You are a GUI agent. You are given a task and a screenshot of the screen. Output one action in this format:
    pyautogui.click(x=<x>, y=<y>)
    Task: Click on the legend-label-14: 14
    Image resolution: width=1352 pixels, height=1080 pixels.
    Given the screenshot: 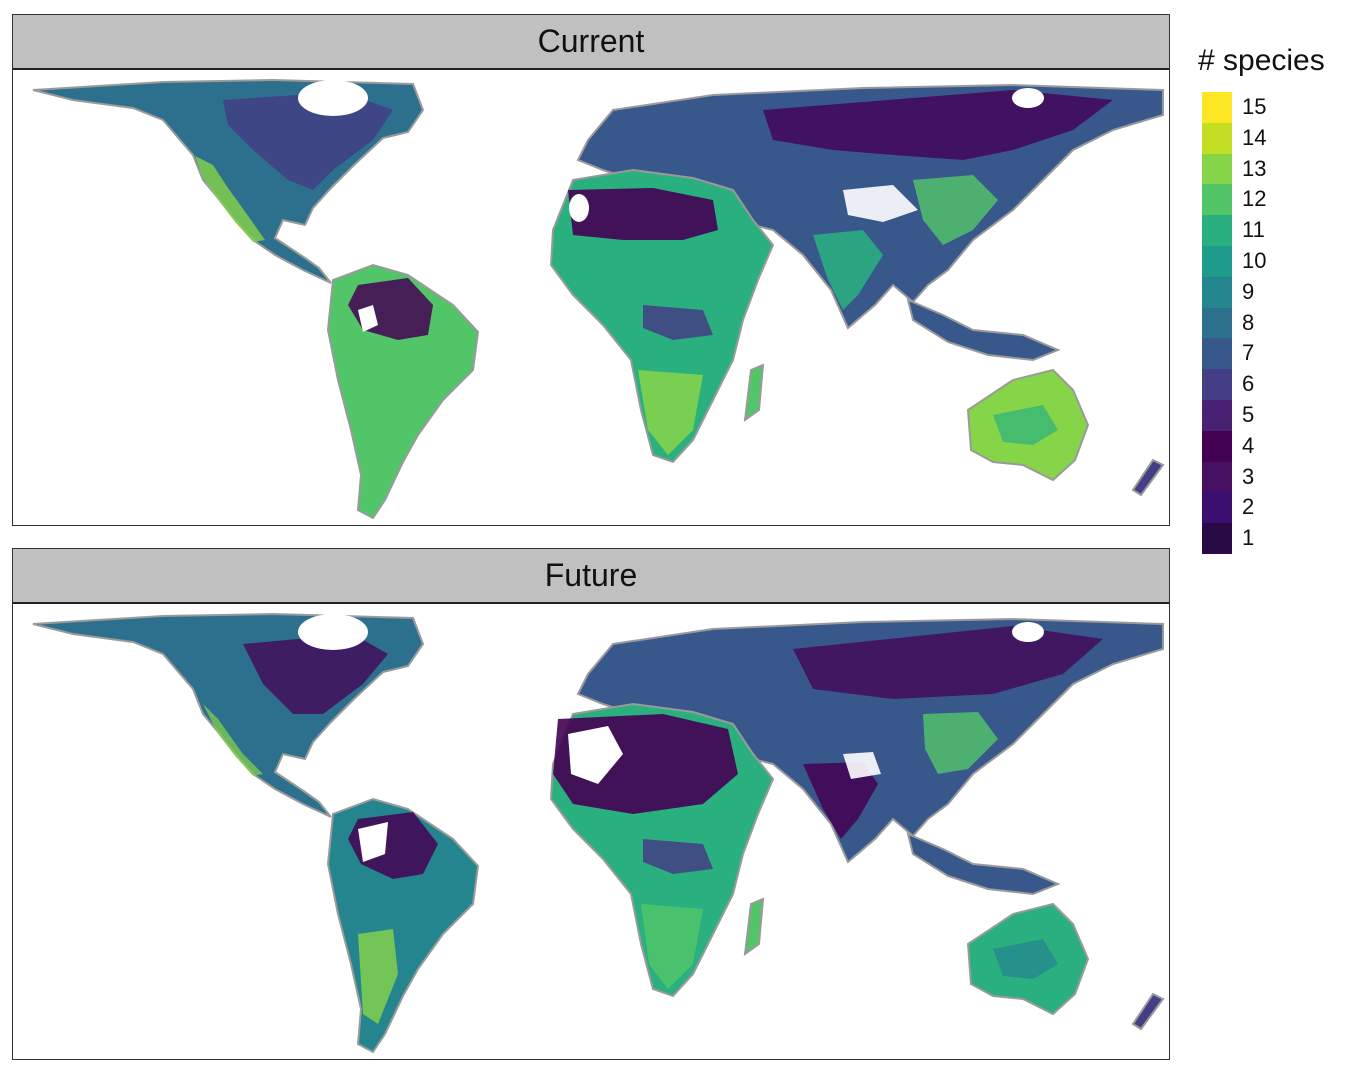 What is the action you would take?
    pyautogui.click(x=1254, y=137)
    